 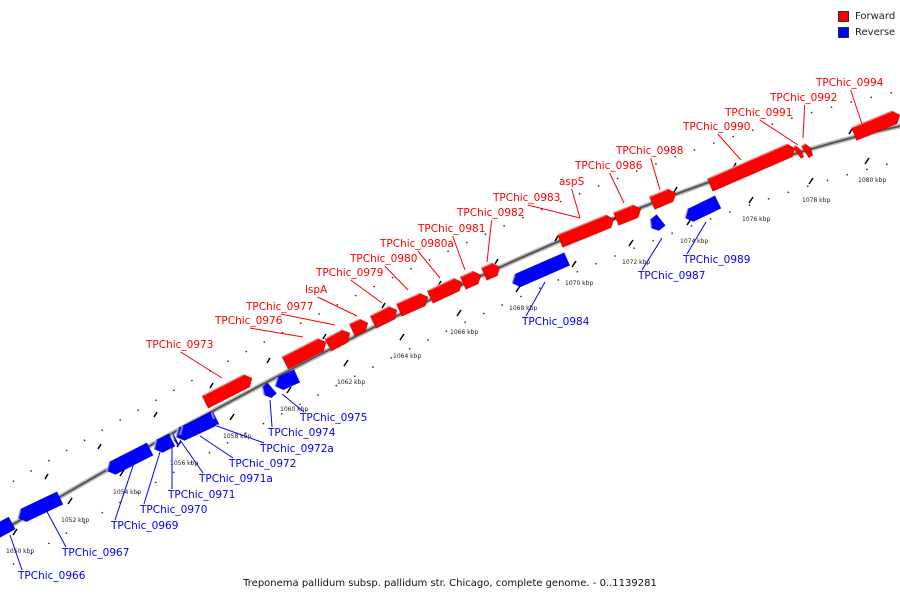 I want to click on gene-TPChic_0972-arrow, so click(x=197, y=426).